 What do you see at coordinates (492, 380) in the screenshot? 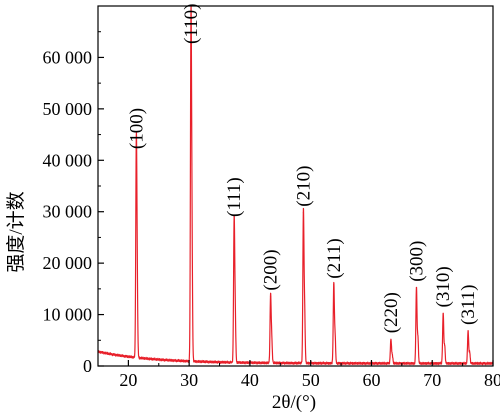
I see `x-tick-label: 80` at bounding box center [492, 380].